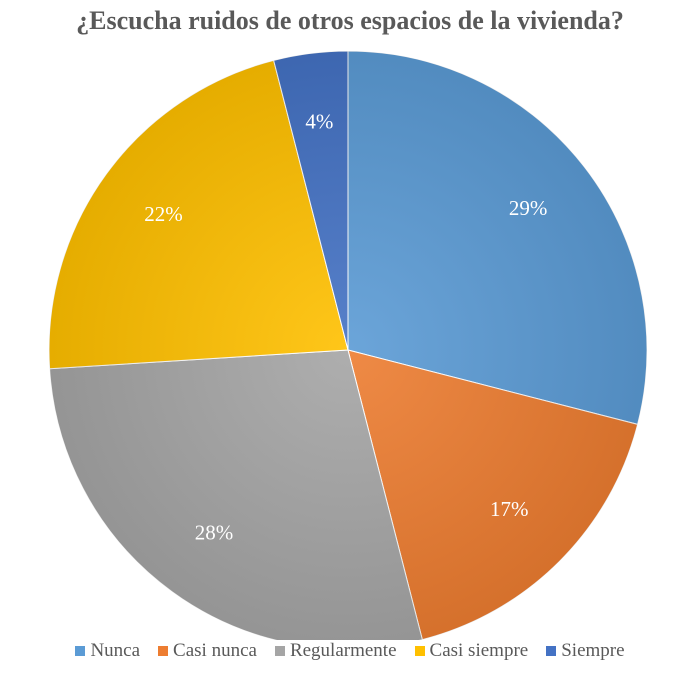 The height and width of the screenshot is (699, 700). What do you see at coordinates (215, 650) in the screenshot?
I see `legend-label: Casi nunca` at bounding box center [215, 650].